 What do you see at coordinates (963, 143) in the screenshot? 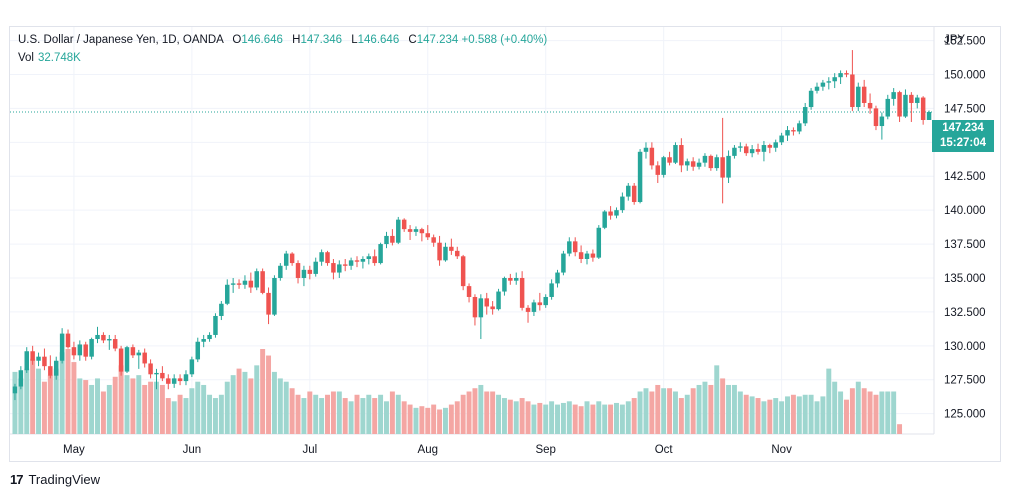
I see `bar-countdown: 15:27:04` at bounding box center [963, 143].